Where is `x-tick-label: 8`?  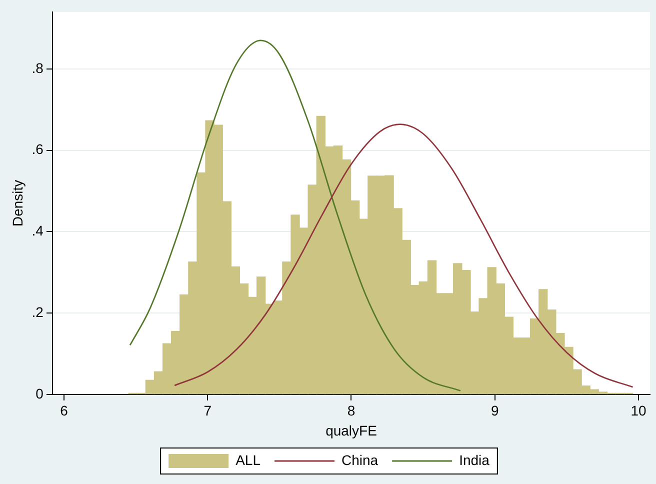 x-tick-label: 8 is located at coordinates (351, 410).